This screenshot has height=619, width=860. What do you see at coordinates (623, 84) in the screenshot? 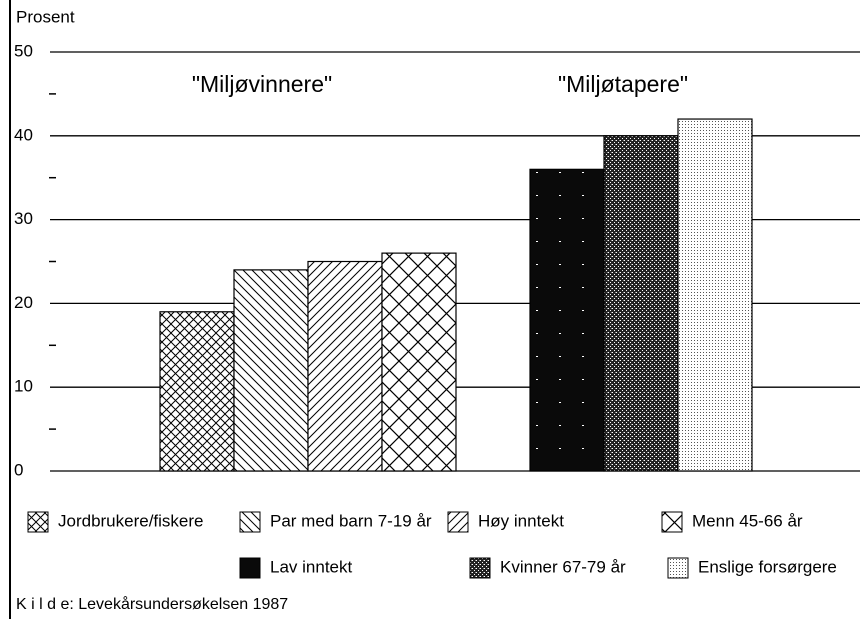
I see `group-label: "Miljøtapere"` at bounding box center [623, 84].